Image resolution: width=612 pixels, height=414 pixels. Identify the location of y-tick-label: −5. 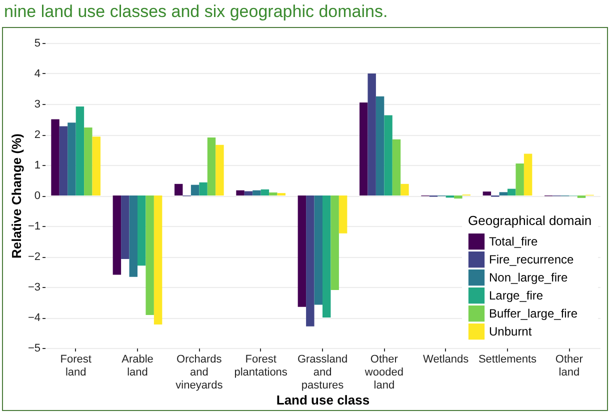
(34, 348).